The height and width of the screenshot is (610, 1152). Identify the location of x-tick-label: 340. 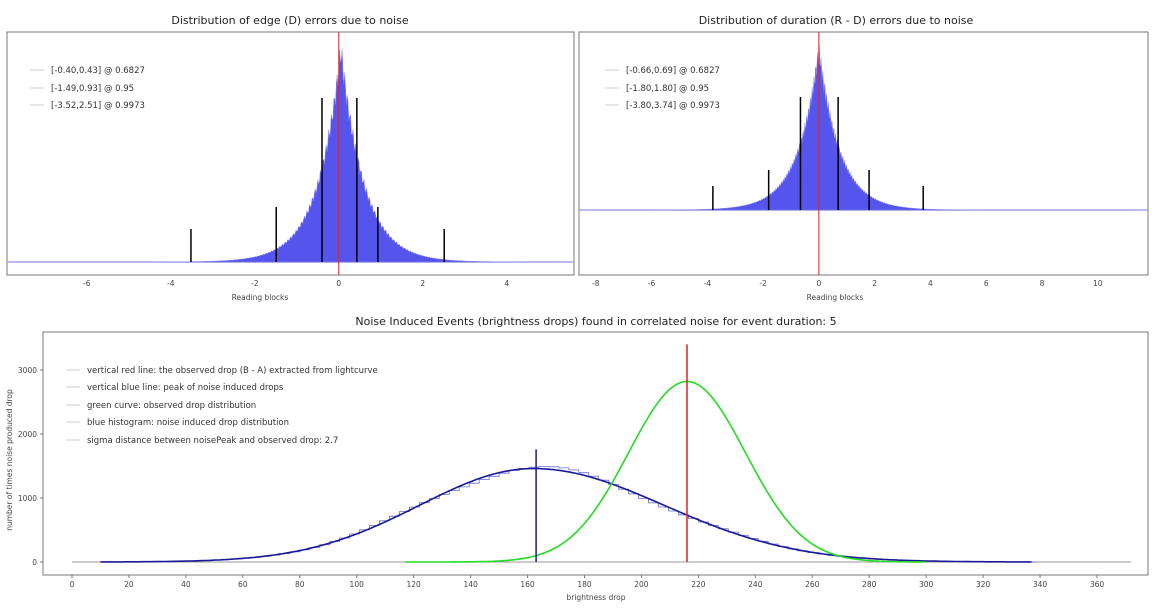
(1040, 584).